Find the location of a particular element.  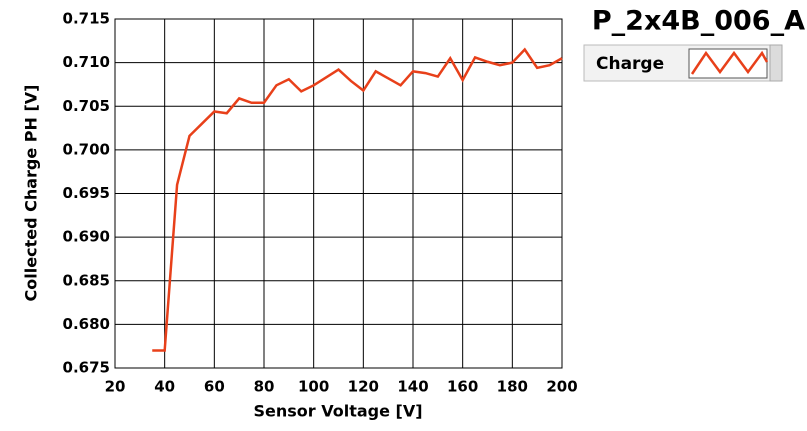

y-tick-label: 0.680 is located at coordinates (86, 324).